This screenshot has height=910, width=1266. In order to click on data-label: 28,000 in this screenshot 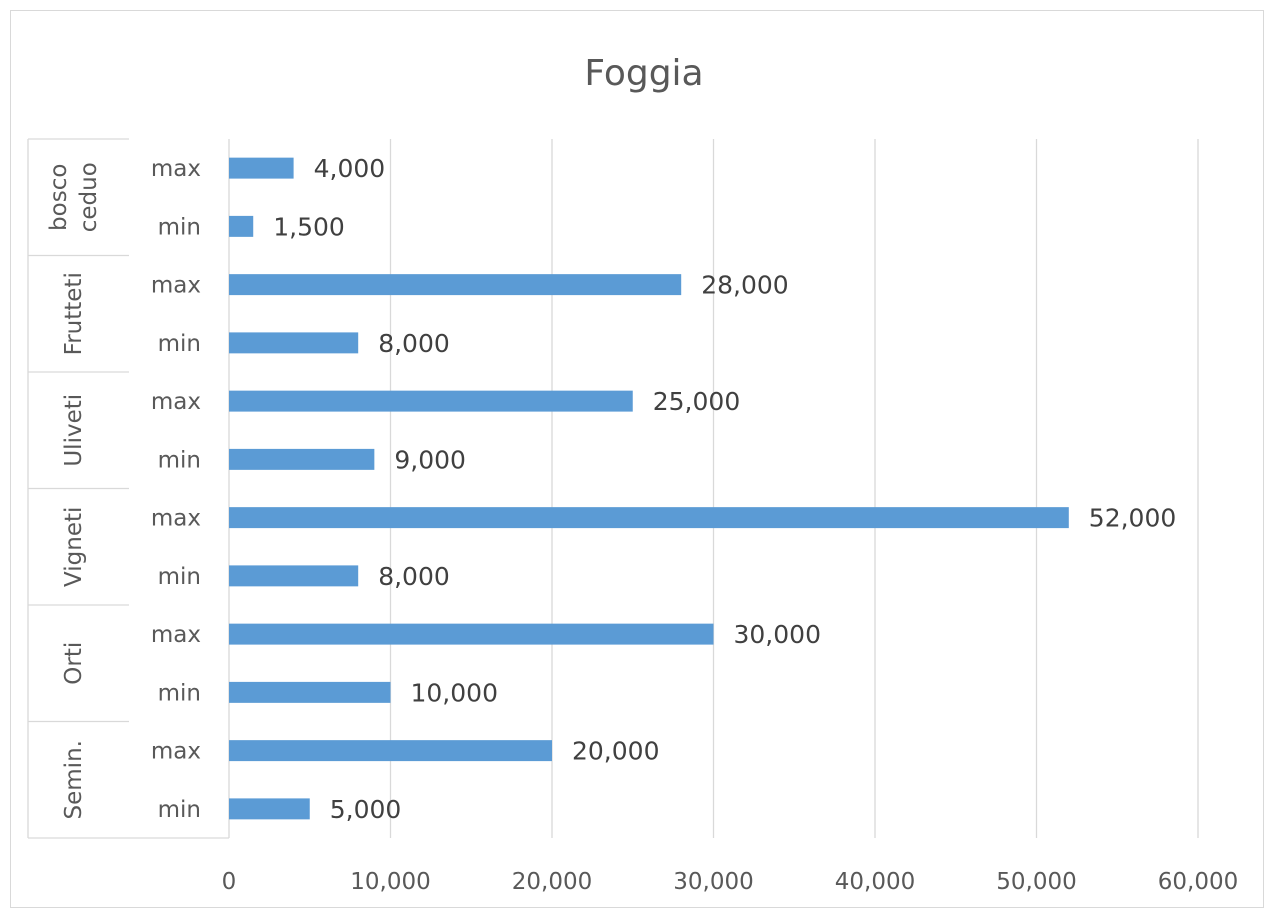, I will do `click(744, 285)`.